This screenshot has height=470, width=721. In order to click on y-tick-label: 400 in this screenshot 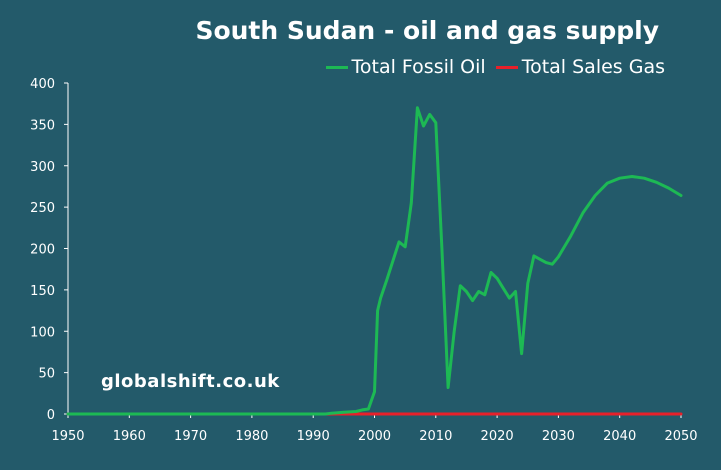, I will do `click(42, 84)`.